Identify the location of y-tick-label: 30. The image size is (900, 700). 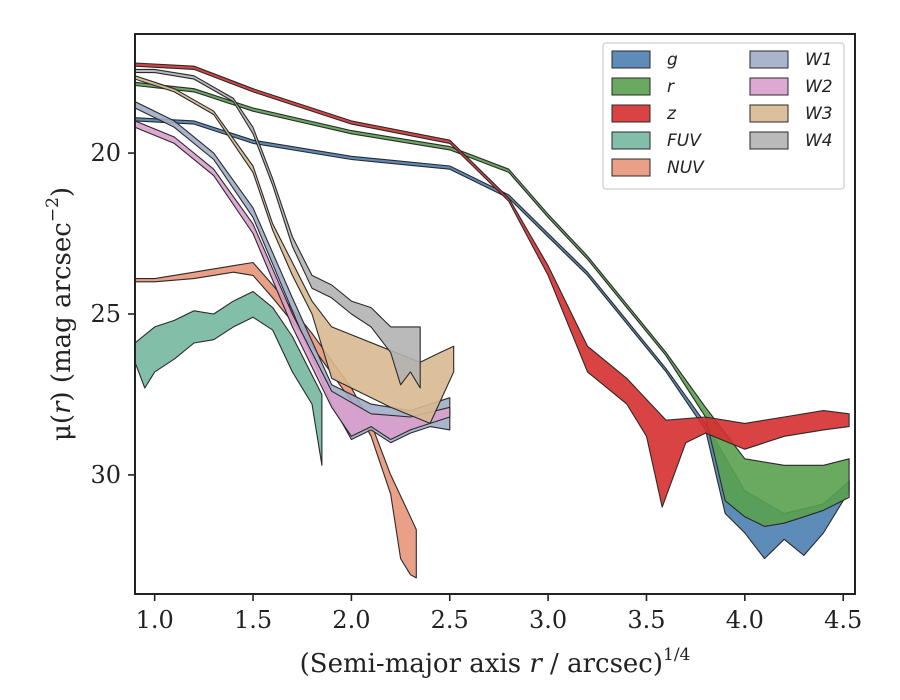
(105, 475).